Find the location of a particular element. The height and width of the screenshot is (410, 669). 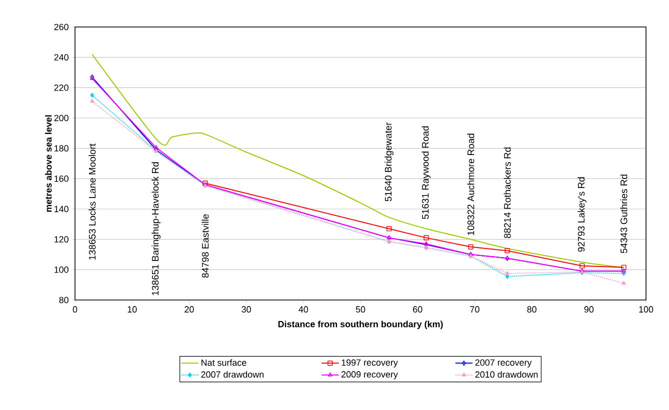

annotation: 92793 Lakey's Rd is located at coordinates (582, 214).